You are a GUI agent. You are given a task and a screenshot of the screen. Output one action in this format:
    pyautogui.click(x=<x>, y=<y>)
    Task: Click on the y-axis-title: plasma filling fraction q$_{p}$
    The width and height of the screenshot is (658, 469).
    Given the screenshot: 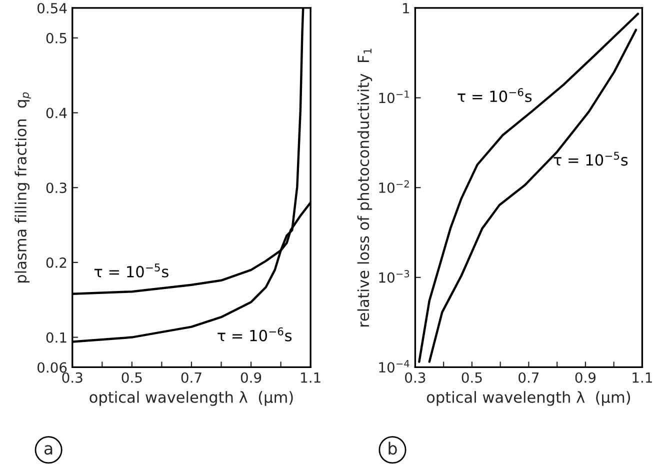 What is the action you would take?
    pyautogui.click(x=23, y=187)
    